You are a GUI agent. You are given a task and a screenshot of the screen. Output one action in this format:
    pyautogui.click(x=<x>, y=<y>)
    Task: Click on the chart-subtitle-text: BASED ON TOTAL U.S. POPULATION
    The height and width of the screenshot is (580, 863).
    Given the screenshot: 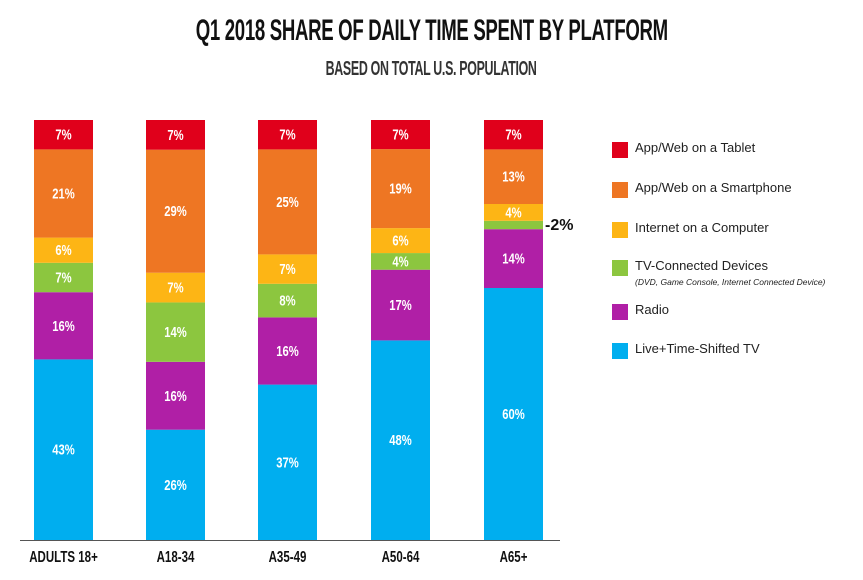 What is the action you would take?
    pyautogui.click(x=431, y=69)
    